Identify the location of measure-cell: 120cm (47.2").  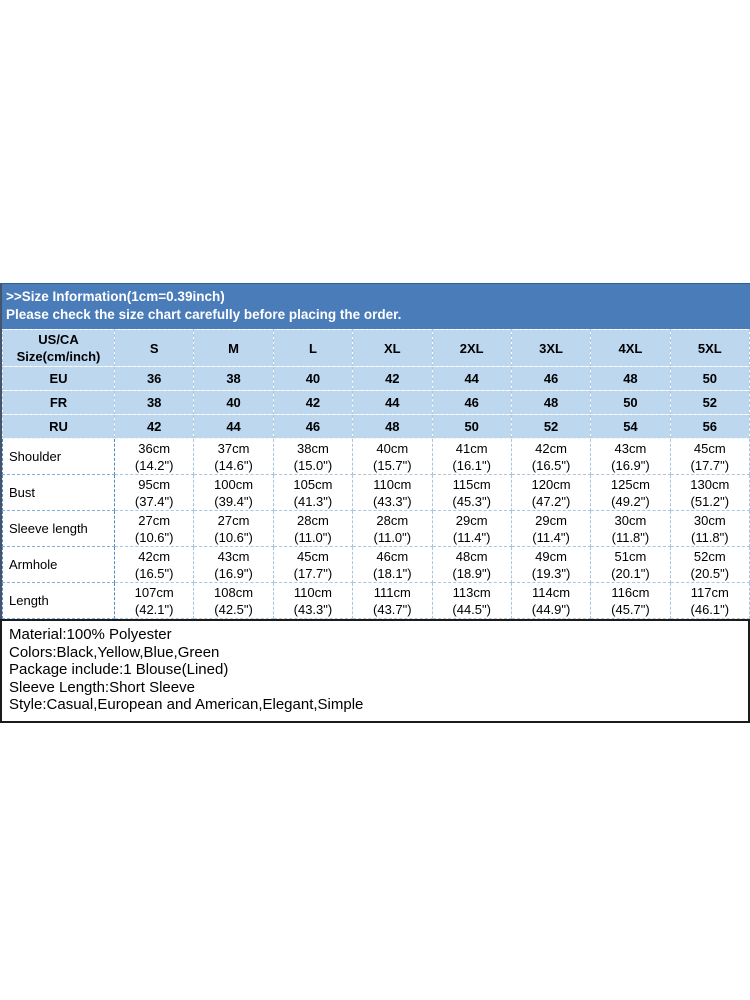
(551, 492).